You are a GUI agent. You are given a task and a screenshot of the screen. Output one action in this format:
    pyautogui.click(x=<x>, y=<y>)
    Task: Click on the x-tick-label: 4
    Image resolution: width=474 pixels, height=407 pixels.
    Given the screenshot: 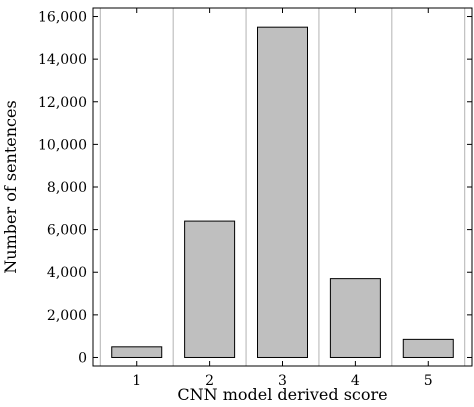 What is the action you would take?
    pyautogui.click(x=355, y=381)
    